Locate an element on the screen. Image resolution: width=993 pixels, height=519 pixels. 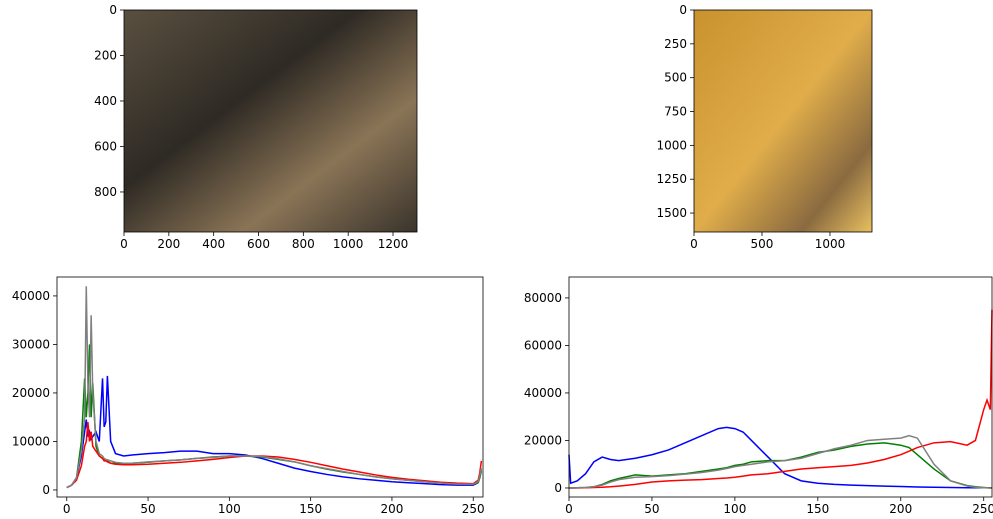
y-tick-label: 500 is located at coordinates (675, 78).